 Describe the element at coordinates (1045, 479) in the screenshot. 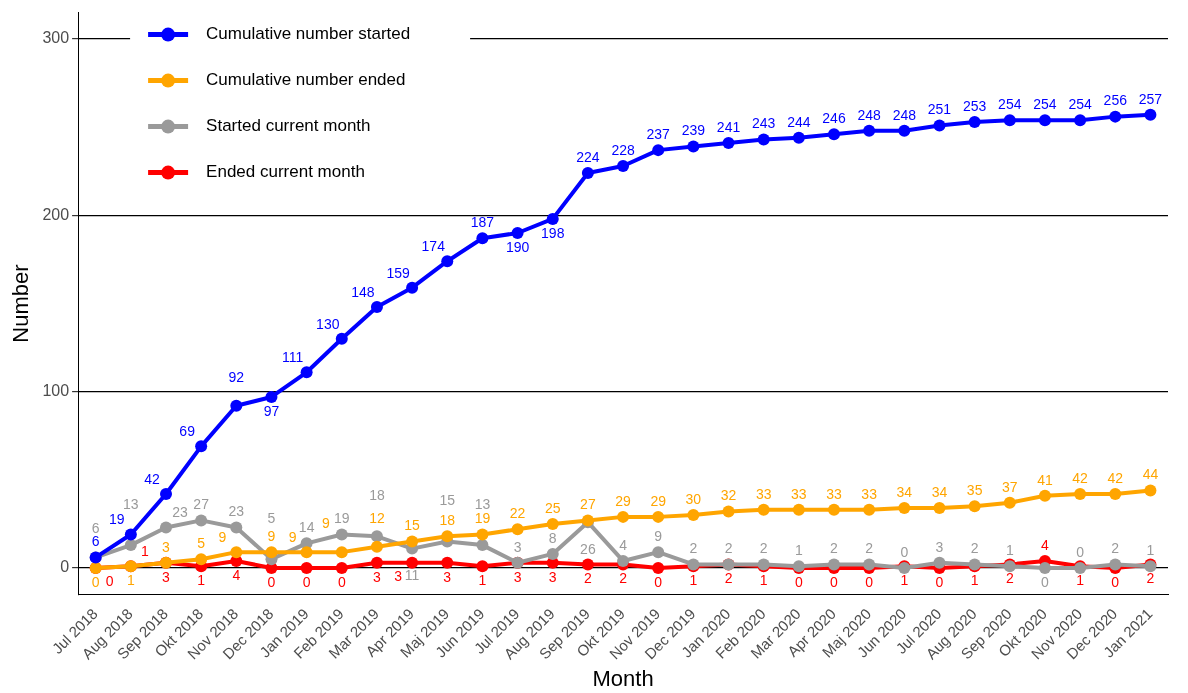

I see `data-label: 41` at that location.